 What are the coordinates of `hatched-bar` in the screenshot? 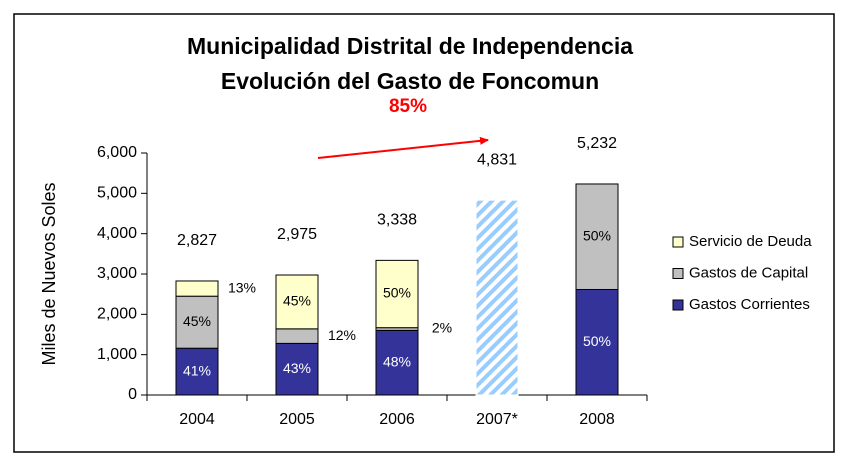 It's located at (497, 297).